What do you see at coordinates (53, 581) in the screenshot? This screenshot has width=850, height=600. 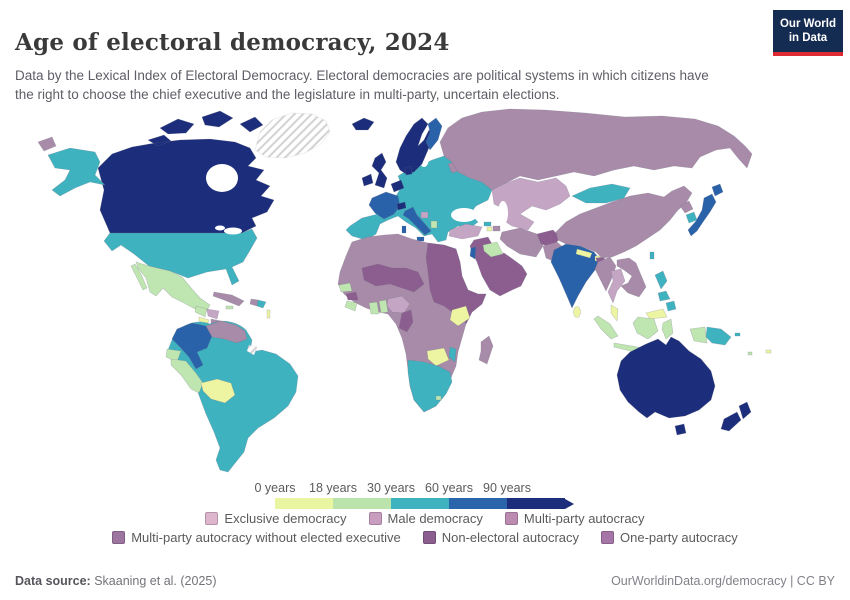 I see `data-source-label: Data source:` at bounding box center [53, 581].